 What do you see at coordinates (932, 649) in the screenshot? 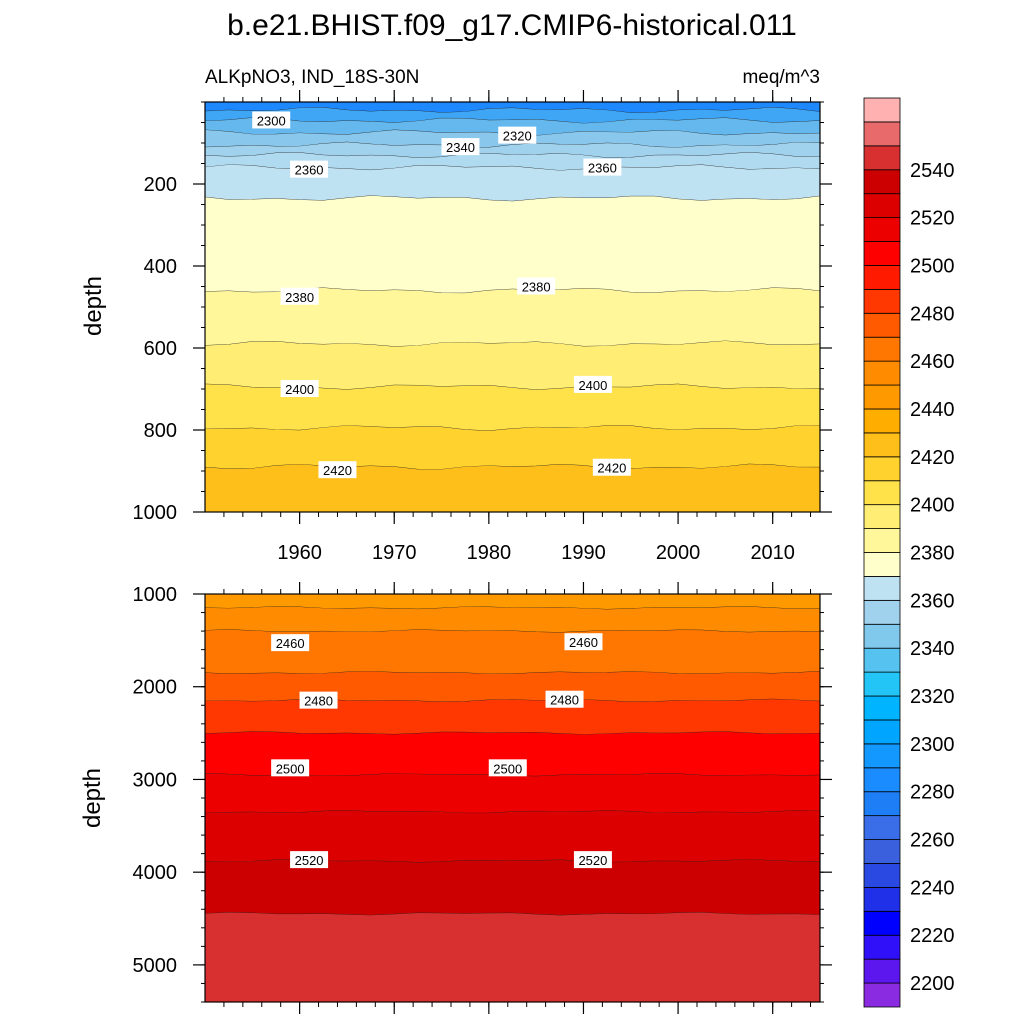
I see `colorbar-tick-label: 2340` at bounding box center [932, 649].